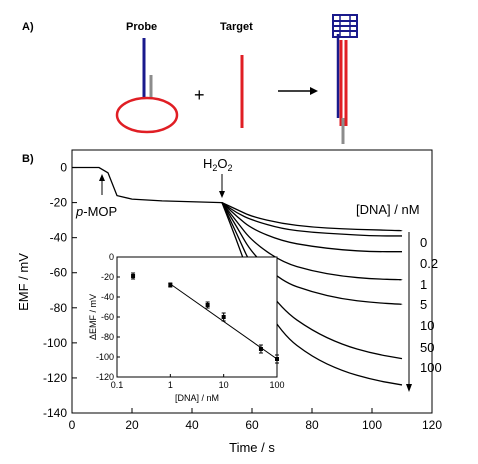  I want to click on y-tick-label: -40, so click(59, 238).